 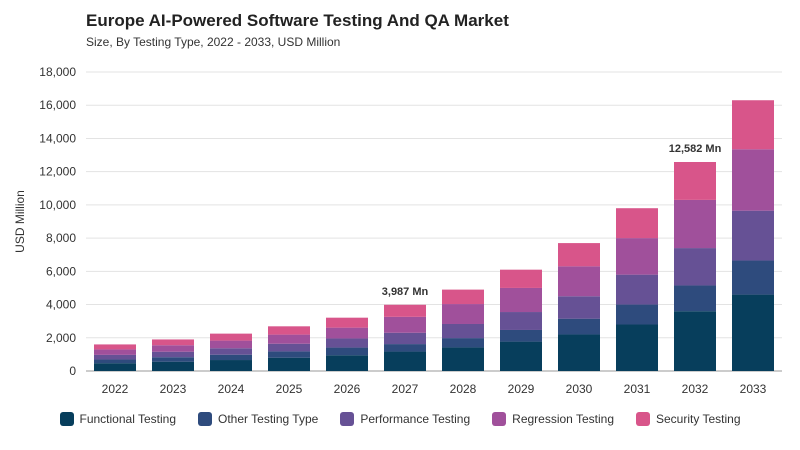 I want to click on y-tick-label: 0, so click(x=72, y=371).